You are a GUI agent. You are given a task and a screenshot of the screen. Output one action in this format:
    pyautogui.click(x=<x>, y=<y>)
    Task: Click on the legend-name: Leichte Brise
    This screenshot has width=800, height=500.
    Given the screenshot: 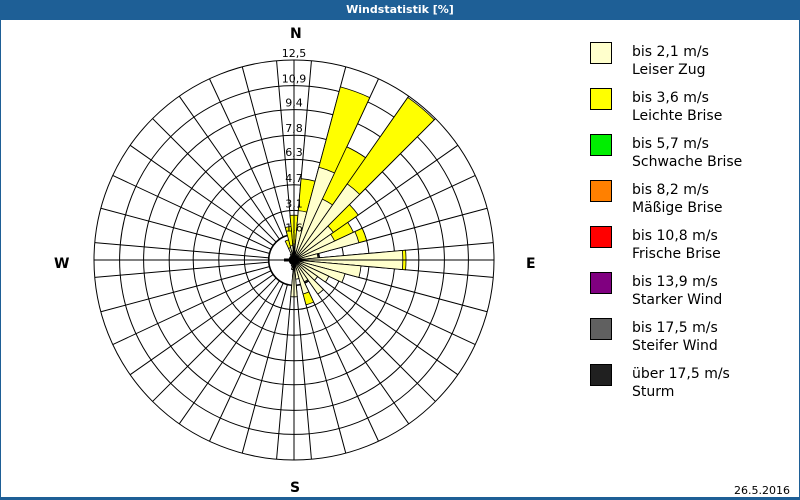 What is the action you would take?
    pyautogui.click(x=677, y=116)
    